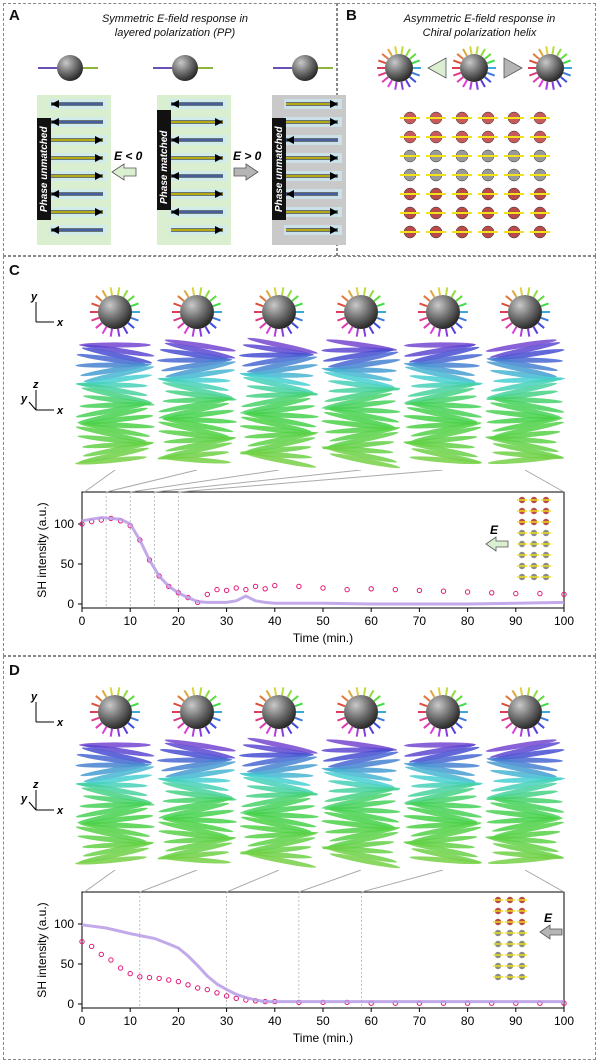 The width and height of the screenshot is (599, 1063). Describe the element at coordinates (179, 1021) in the screenshot. I see `x-tick-label: 20` at that location.